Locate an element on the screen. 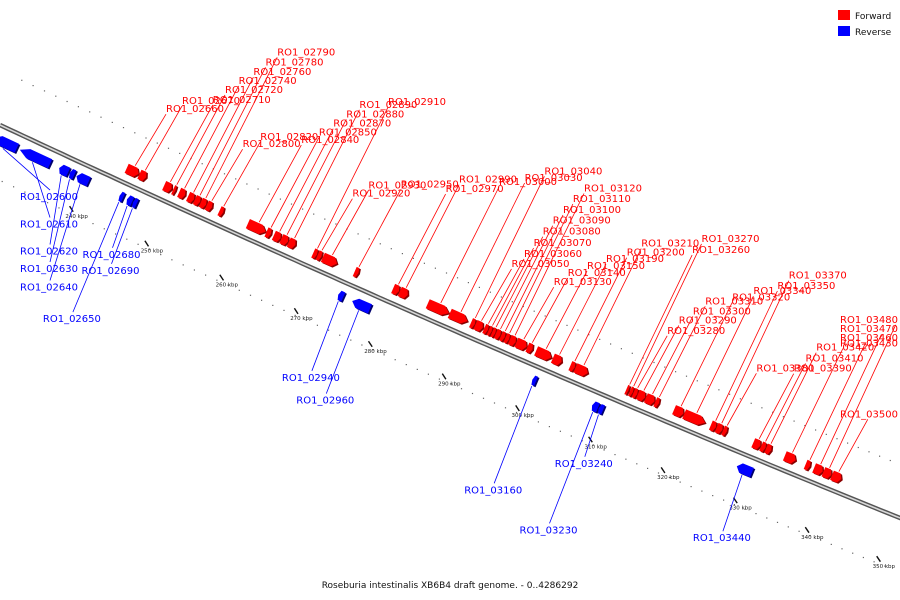 The height and width of the screenshot is (600, 900). gene-label: RO1_03370 is located at coordinates (818, 276).